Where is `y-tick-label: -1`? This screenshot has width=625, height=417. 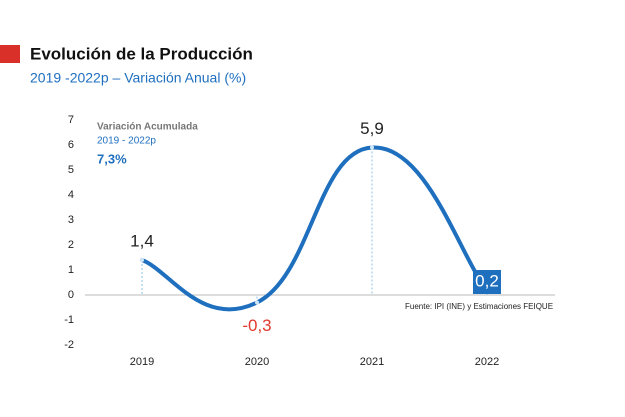
y-tick-label: -1 is located at coordinates (69, 320).